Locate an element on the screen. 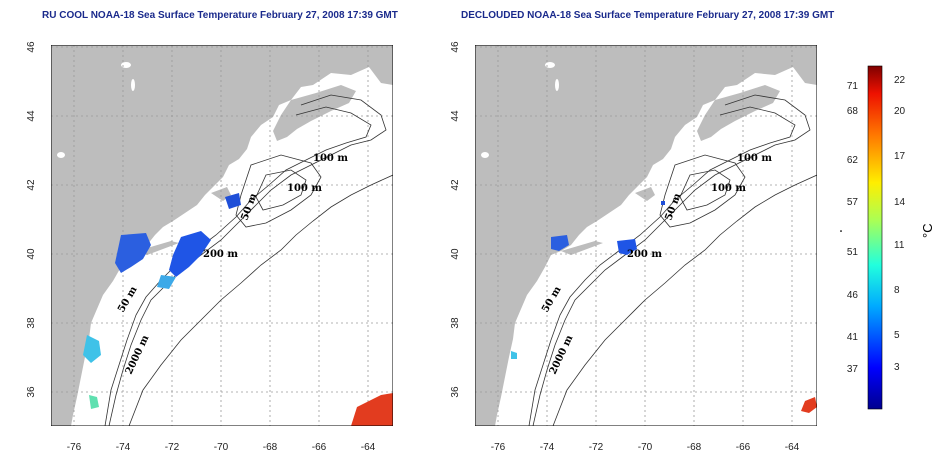 The height and width of the screenshot is (475, 950). celsius-tick: 17 is located at coordinates (900, 156).